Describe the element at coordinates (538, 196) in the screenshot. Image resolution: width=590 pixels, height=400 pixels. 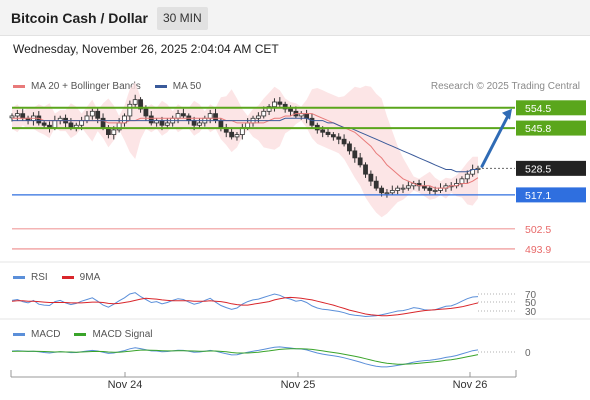
I see `support-level-label: 517.1` at that location.